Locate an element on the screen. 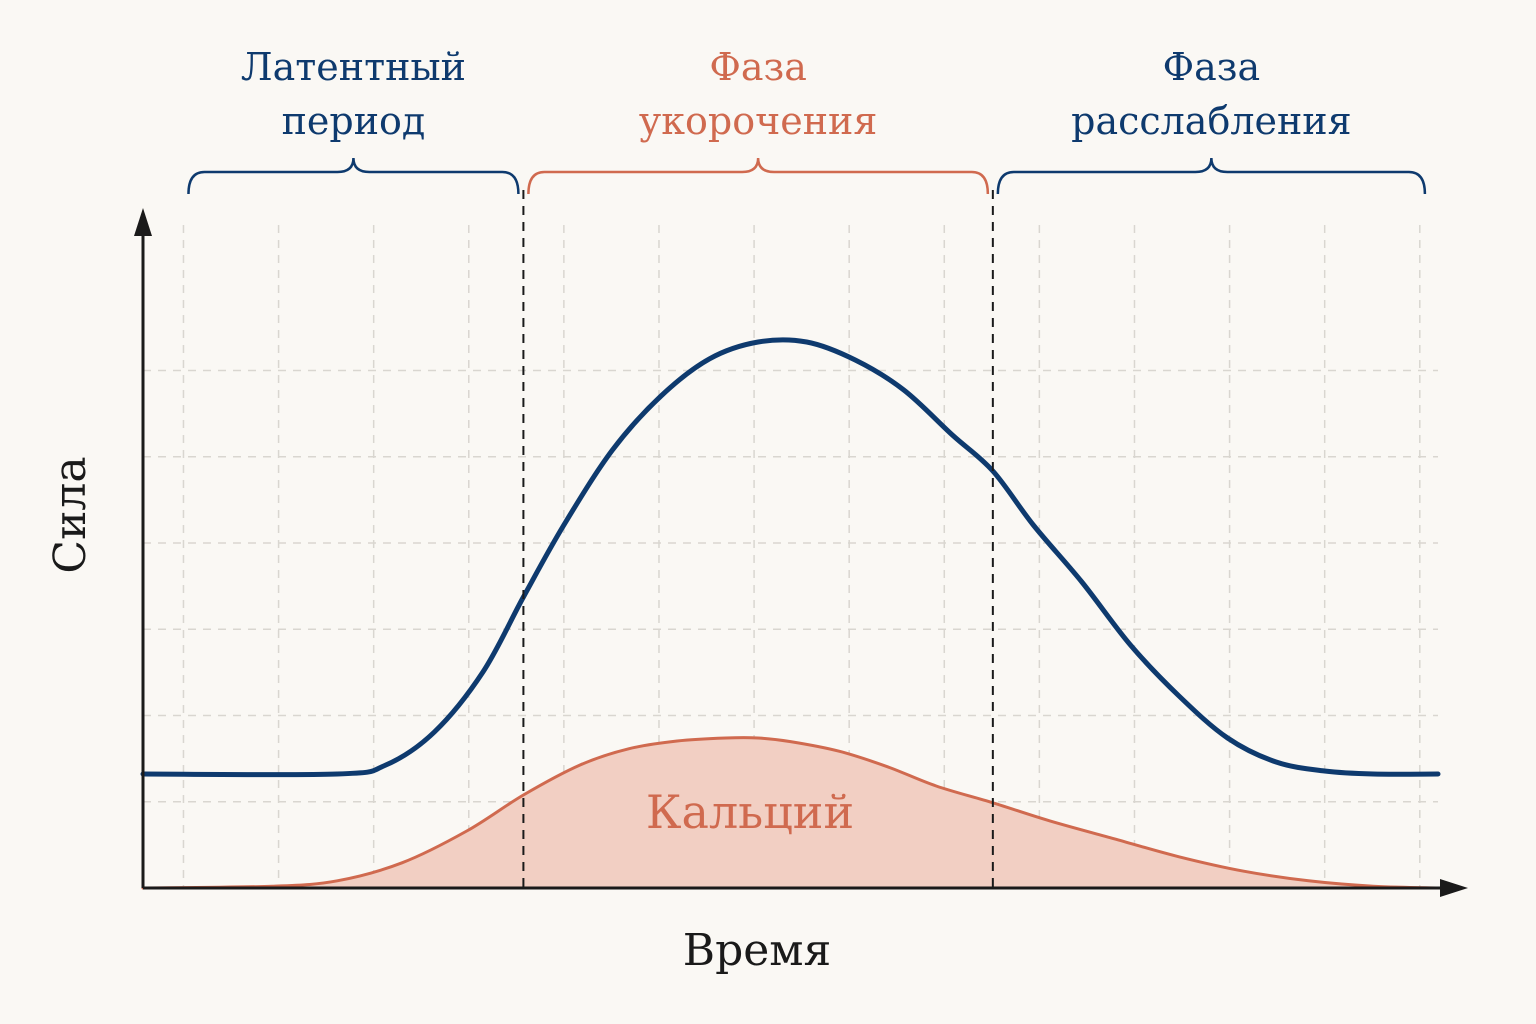  calcium-area is located at coordinates (790, 812).